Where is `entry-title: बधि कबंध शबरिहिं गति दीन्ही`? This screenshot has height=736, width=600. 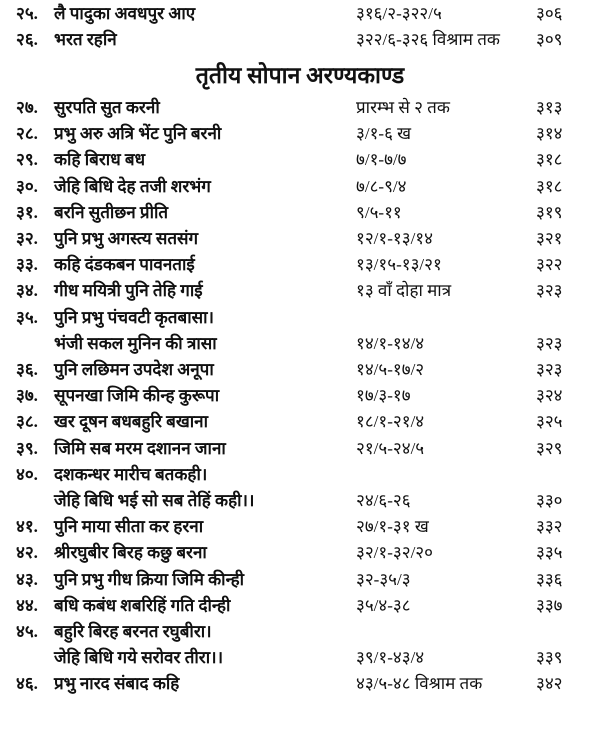 entry-title: बधि कबंध शबरिहिं गति दीन्ही is located at coordinates (142, 605).